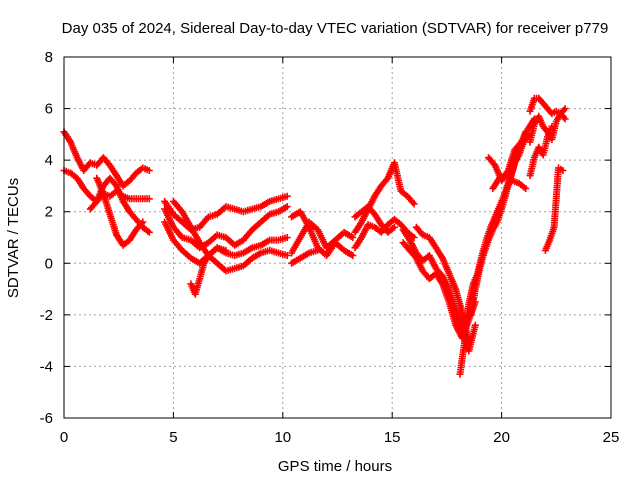 Image resolution: width=640 pixels, height=480 pixels. Describe the element at coordinates (501, 437) in the screenshot. I see `x-tick-label: 20` at that location.